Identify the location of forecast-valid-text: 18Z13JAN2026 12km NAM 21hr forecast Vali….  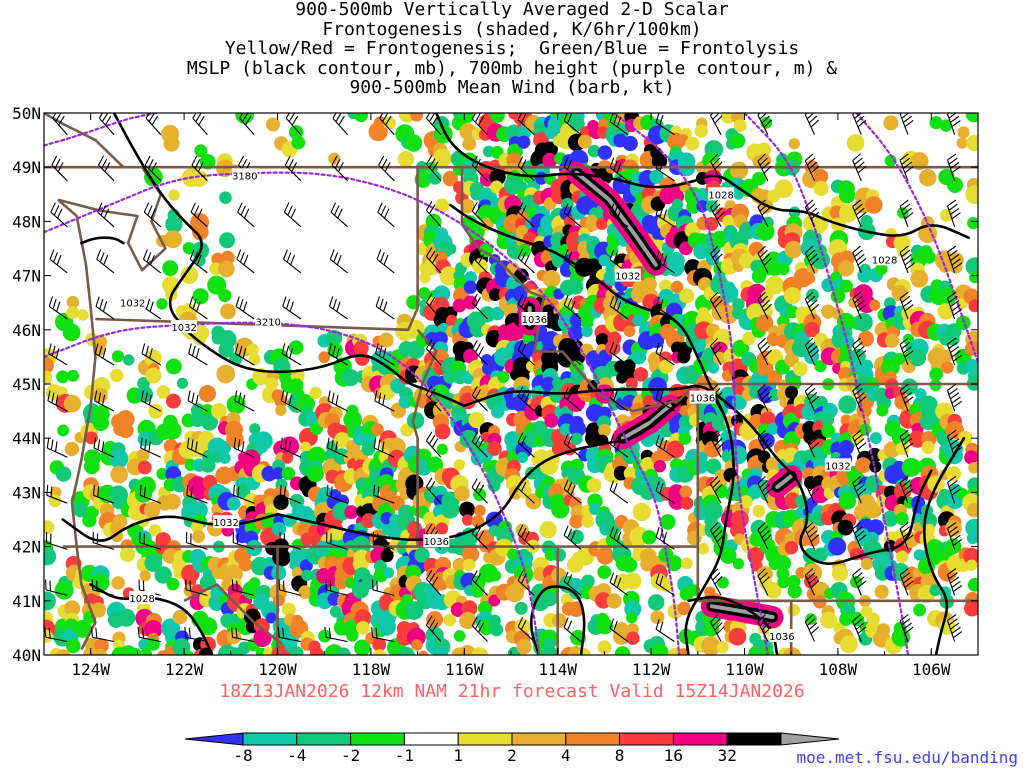
(512, 691).